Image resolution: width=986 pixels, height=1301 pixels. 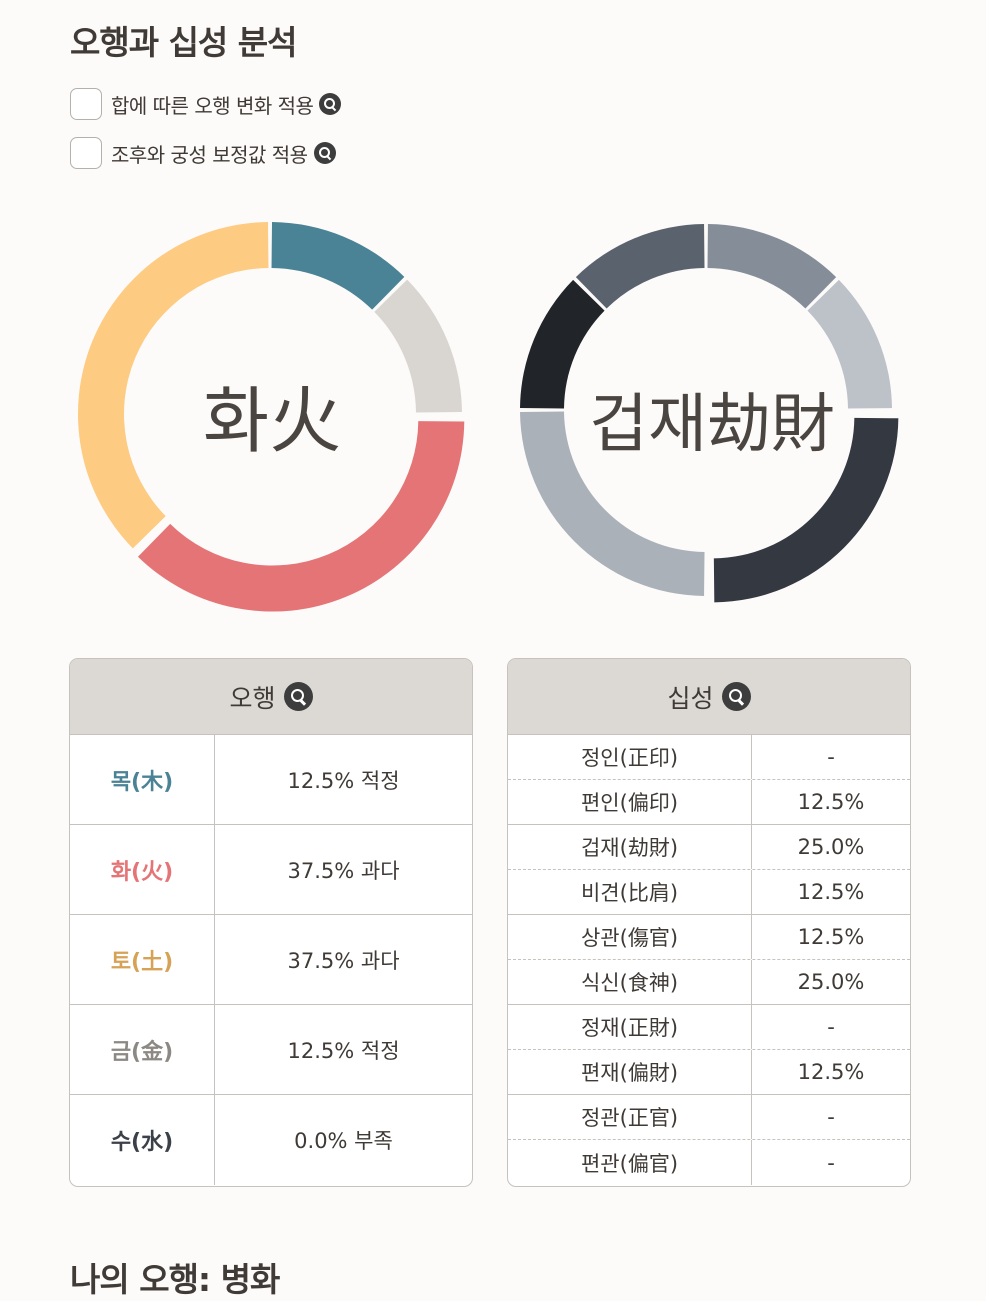 I want to click on sipseong-row: 편재(偏財) 12.5%, so click(x=709, y=1072).